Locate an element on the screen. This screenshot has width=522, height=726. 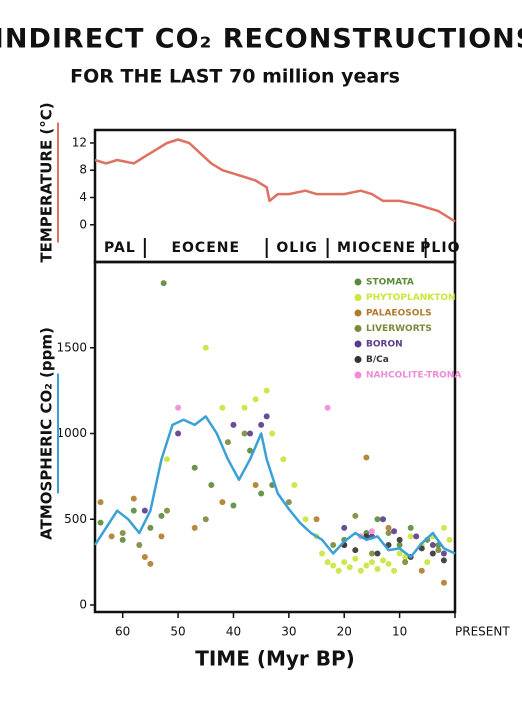
epoch-label: MIOCENE is located at coordinates (376, 248).